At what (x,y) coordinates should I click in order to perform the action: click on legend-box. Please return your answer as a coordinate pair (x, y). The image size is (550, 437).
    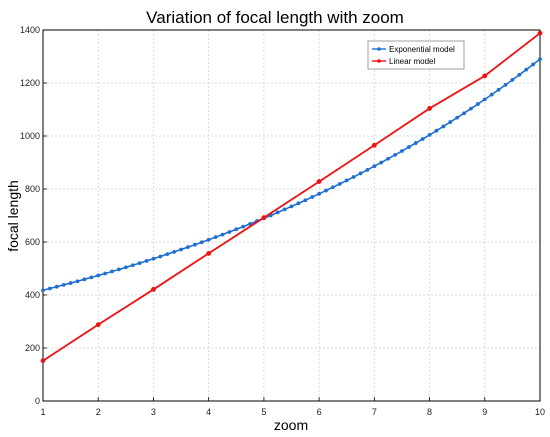
    Looking at the image, I should click on (416, 55).